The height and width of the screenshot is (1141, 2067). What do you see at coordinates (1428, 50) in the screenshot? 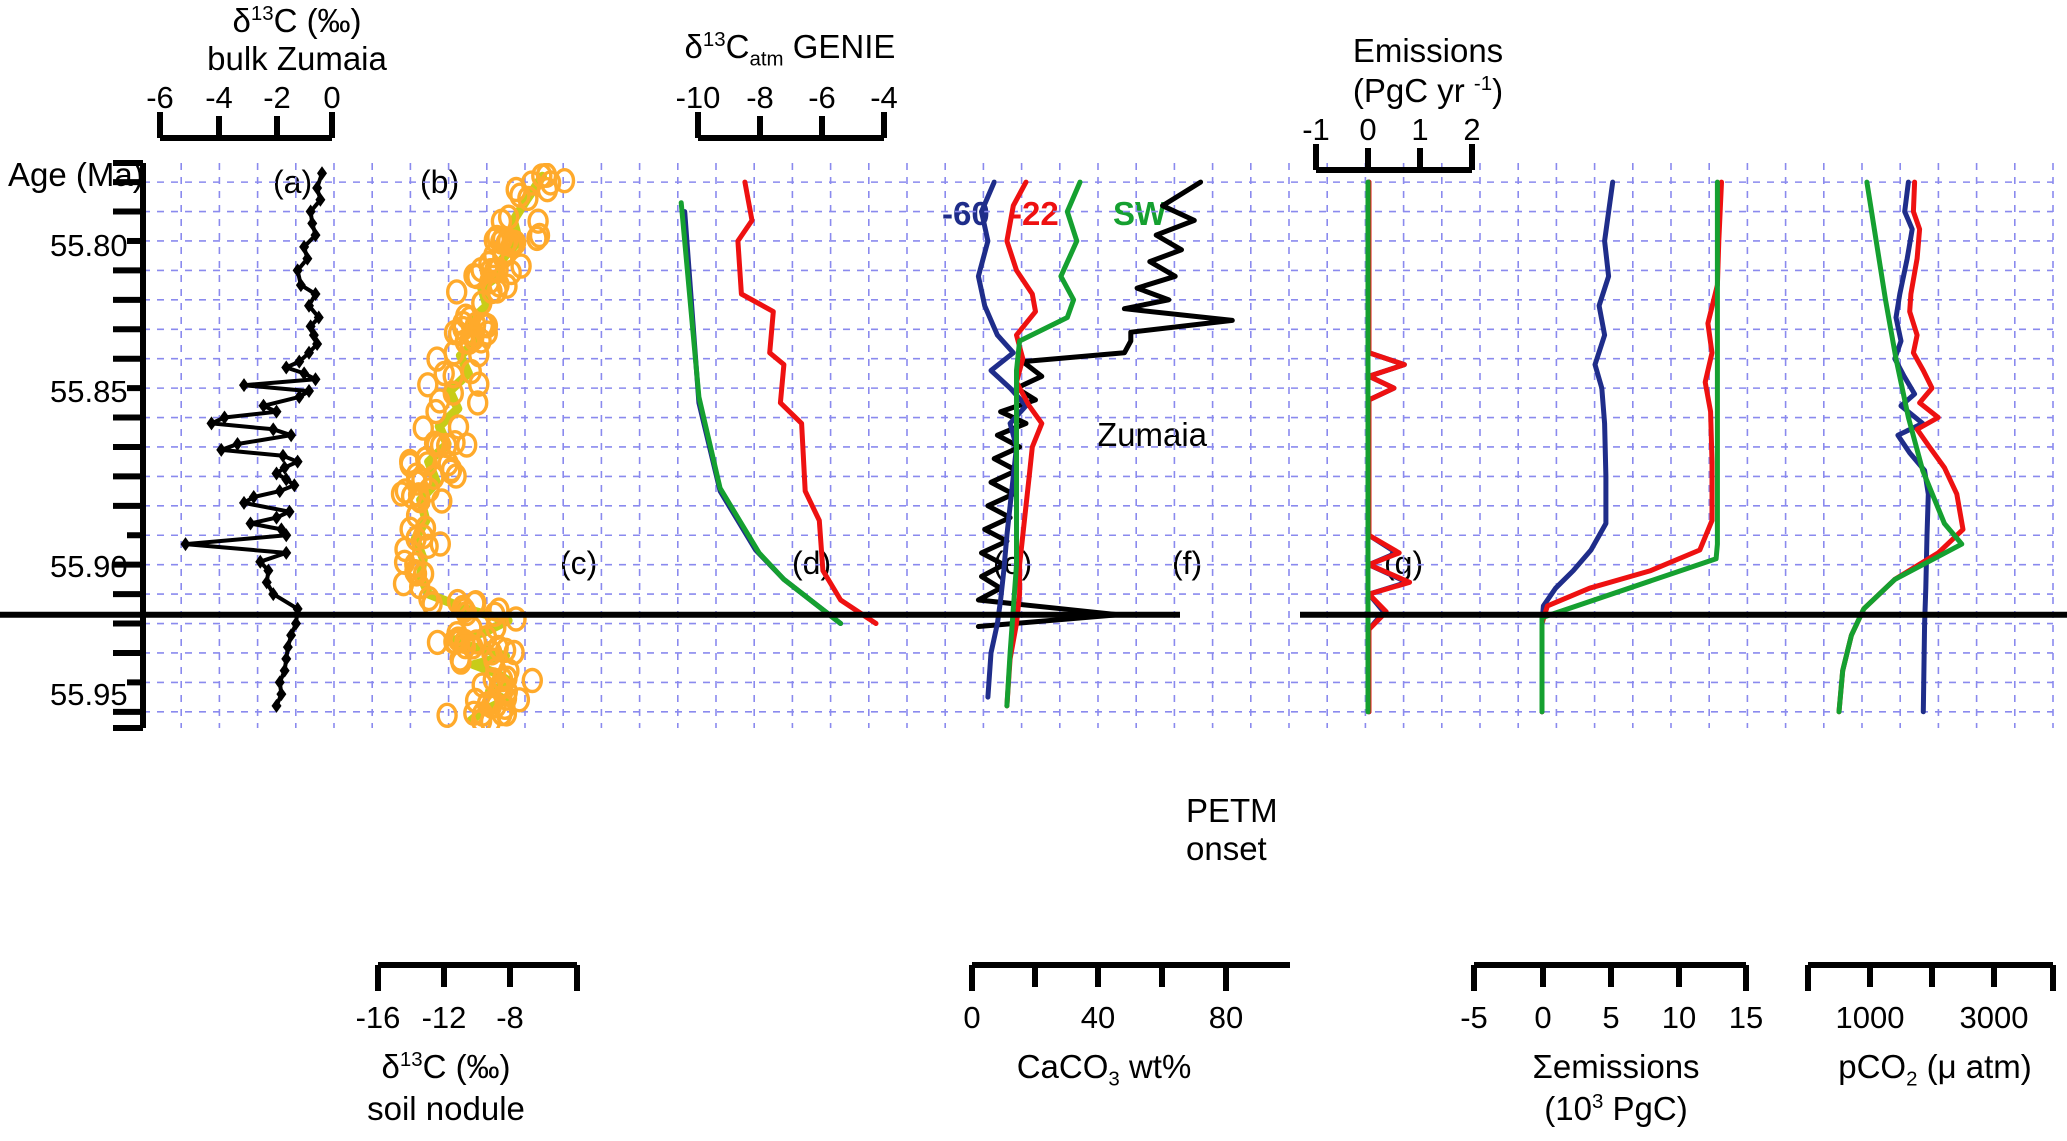
I see `panel-e-title-line1: Emissions` at bounding box center [1428, 50].